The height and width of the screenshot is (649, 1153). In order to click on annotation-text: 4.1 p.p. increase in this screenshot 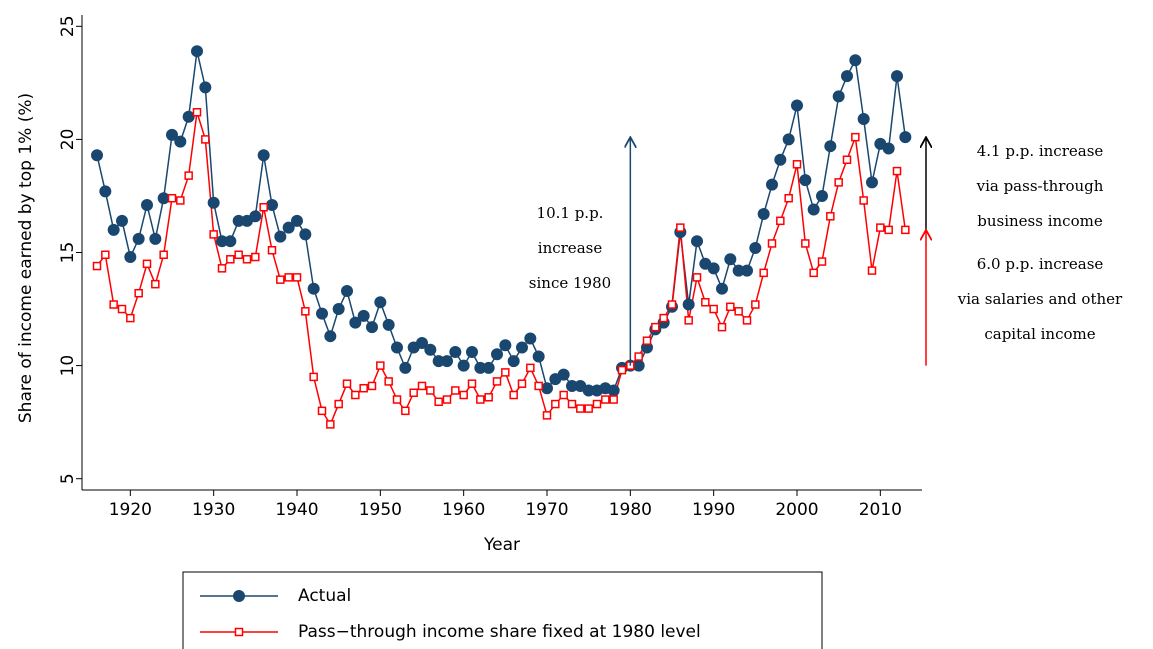, I will do `click(1040, 151)`.